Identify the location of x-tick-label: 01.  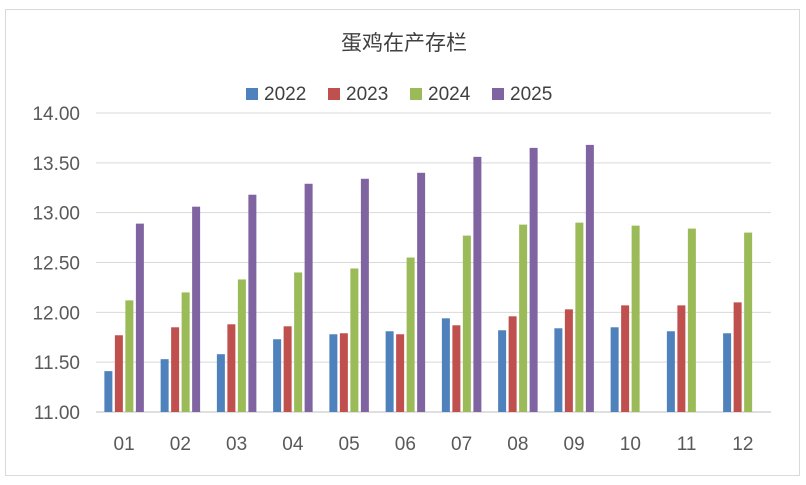
(124, 444).